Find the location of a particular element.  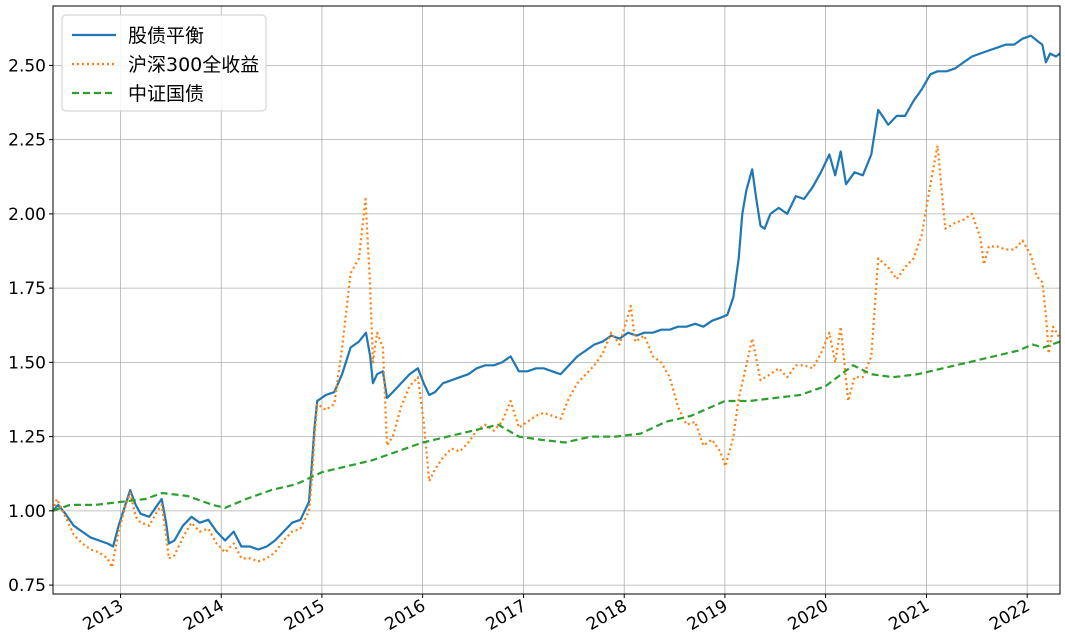

legend-frame is located at coordinates (164, 63).